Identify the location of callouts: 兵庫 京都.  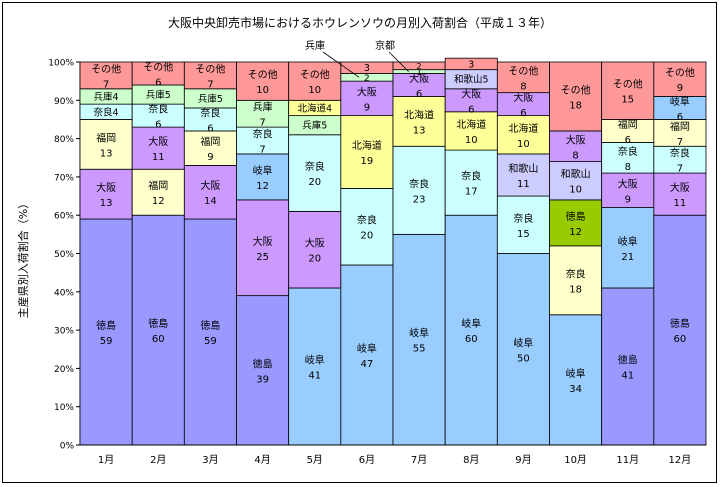
(357, 58).